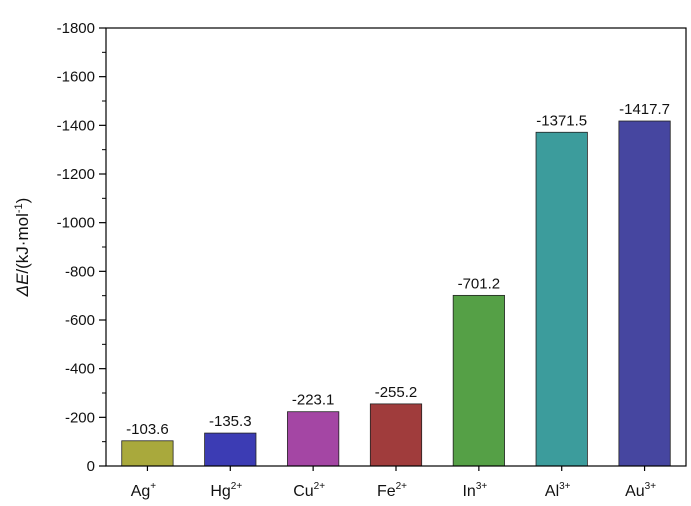  Describe the element at coordinates (396, 392) in the screenshot. I see `bar-value-label: -255.2` at that location.